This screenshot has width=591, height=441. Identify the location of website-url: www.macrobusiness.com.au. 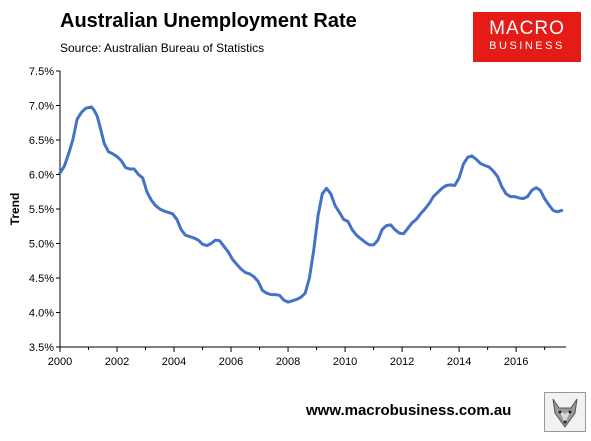
(409, 410).